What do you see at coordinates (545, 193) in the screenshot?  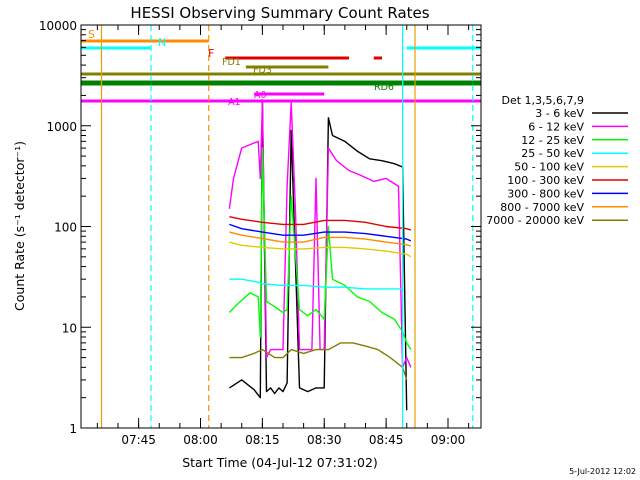 I see `legend-label-300-800-kev: 300 - 800 keV` at bounding box center [545, 193].